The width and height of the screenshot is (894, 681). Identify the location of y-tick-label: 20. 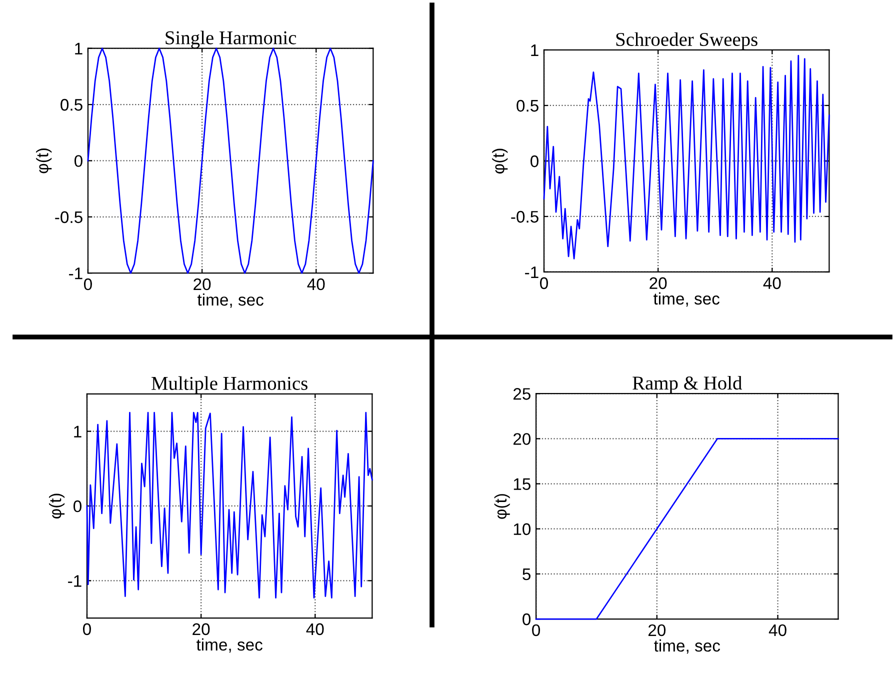
(522, 439).